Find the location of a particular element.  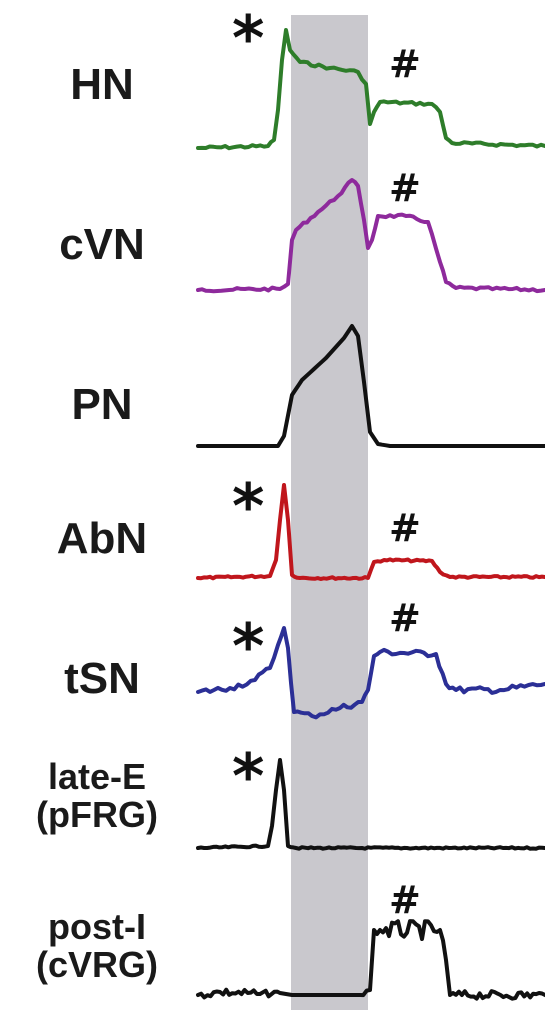

asterisk-late-e: * is located at coordinates (248, 776).